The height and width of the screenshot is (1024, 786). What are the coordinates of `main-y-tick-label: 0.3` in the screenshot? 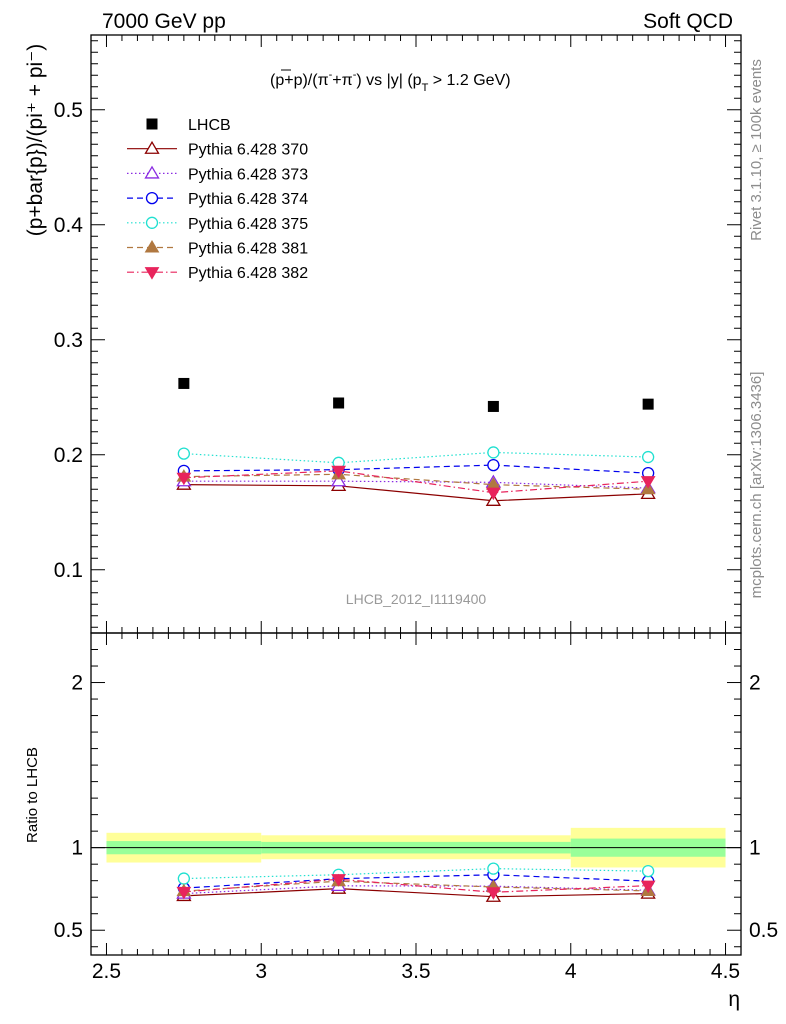 It's located at (68, 340).